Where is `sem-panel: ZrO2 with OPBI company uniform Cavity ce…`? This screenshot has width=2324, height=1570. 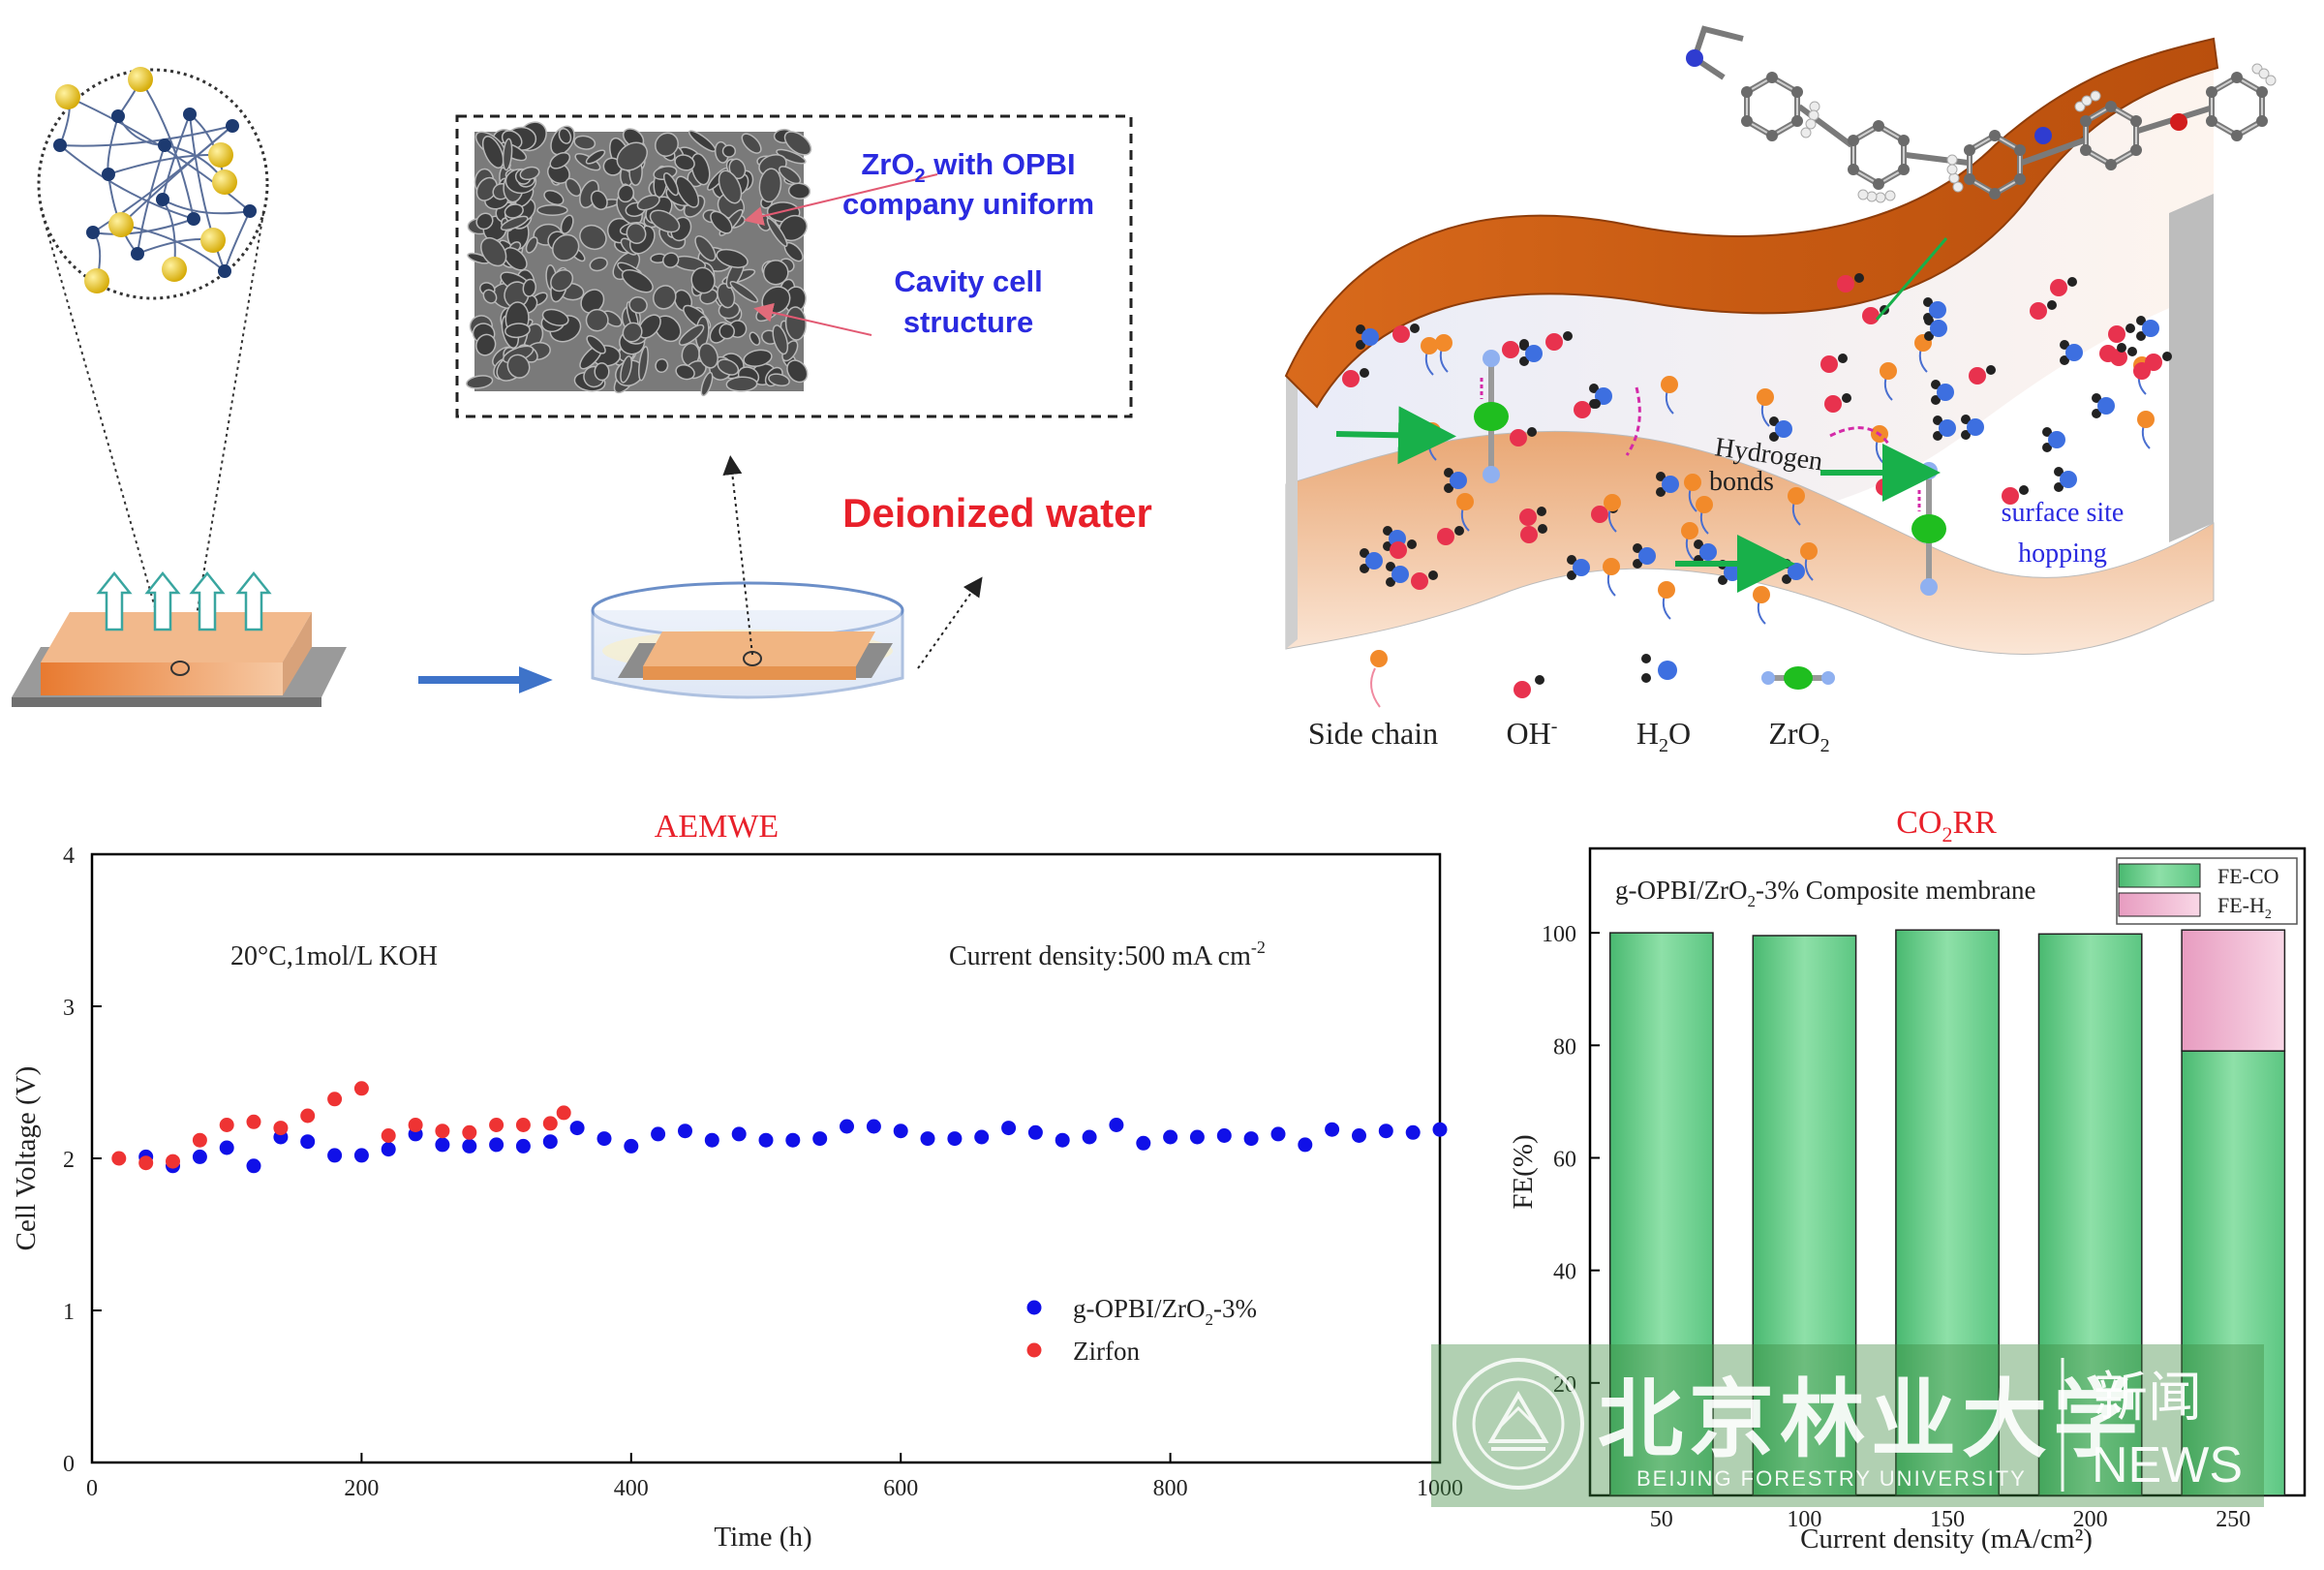 sem-panel: ZrO2 with OPBI company uniform Cavity ce… is located at coordinates (794, 266).